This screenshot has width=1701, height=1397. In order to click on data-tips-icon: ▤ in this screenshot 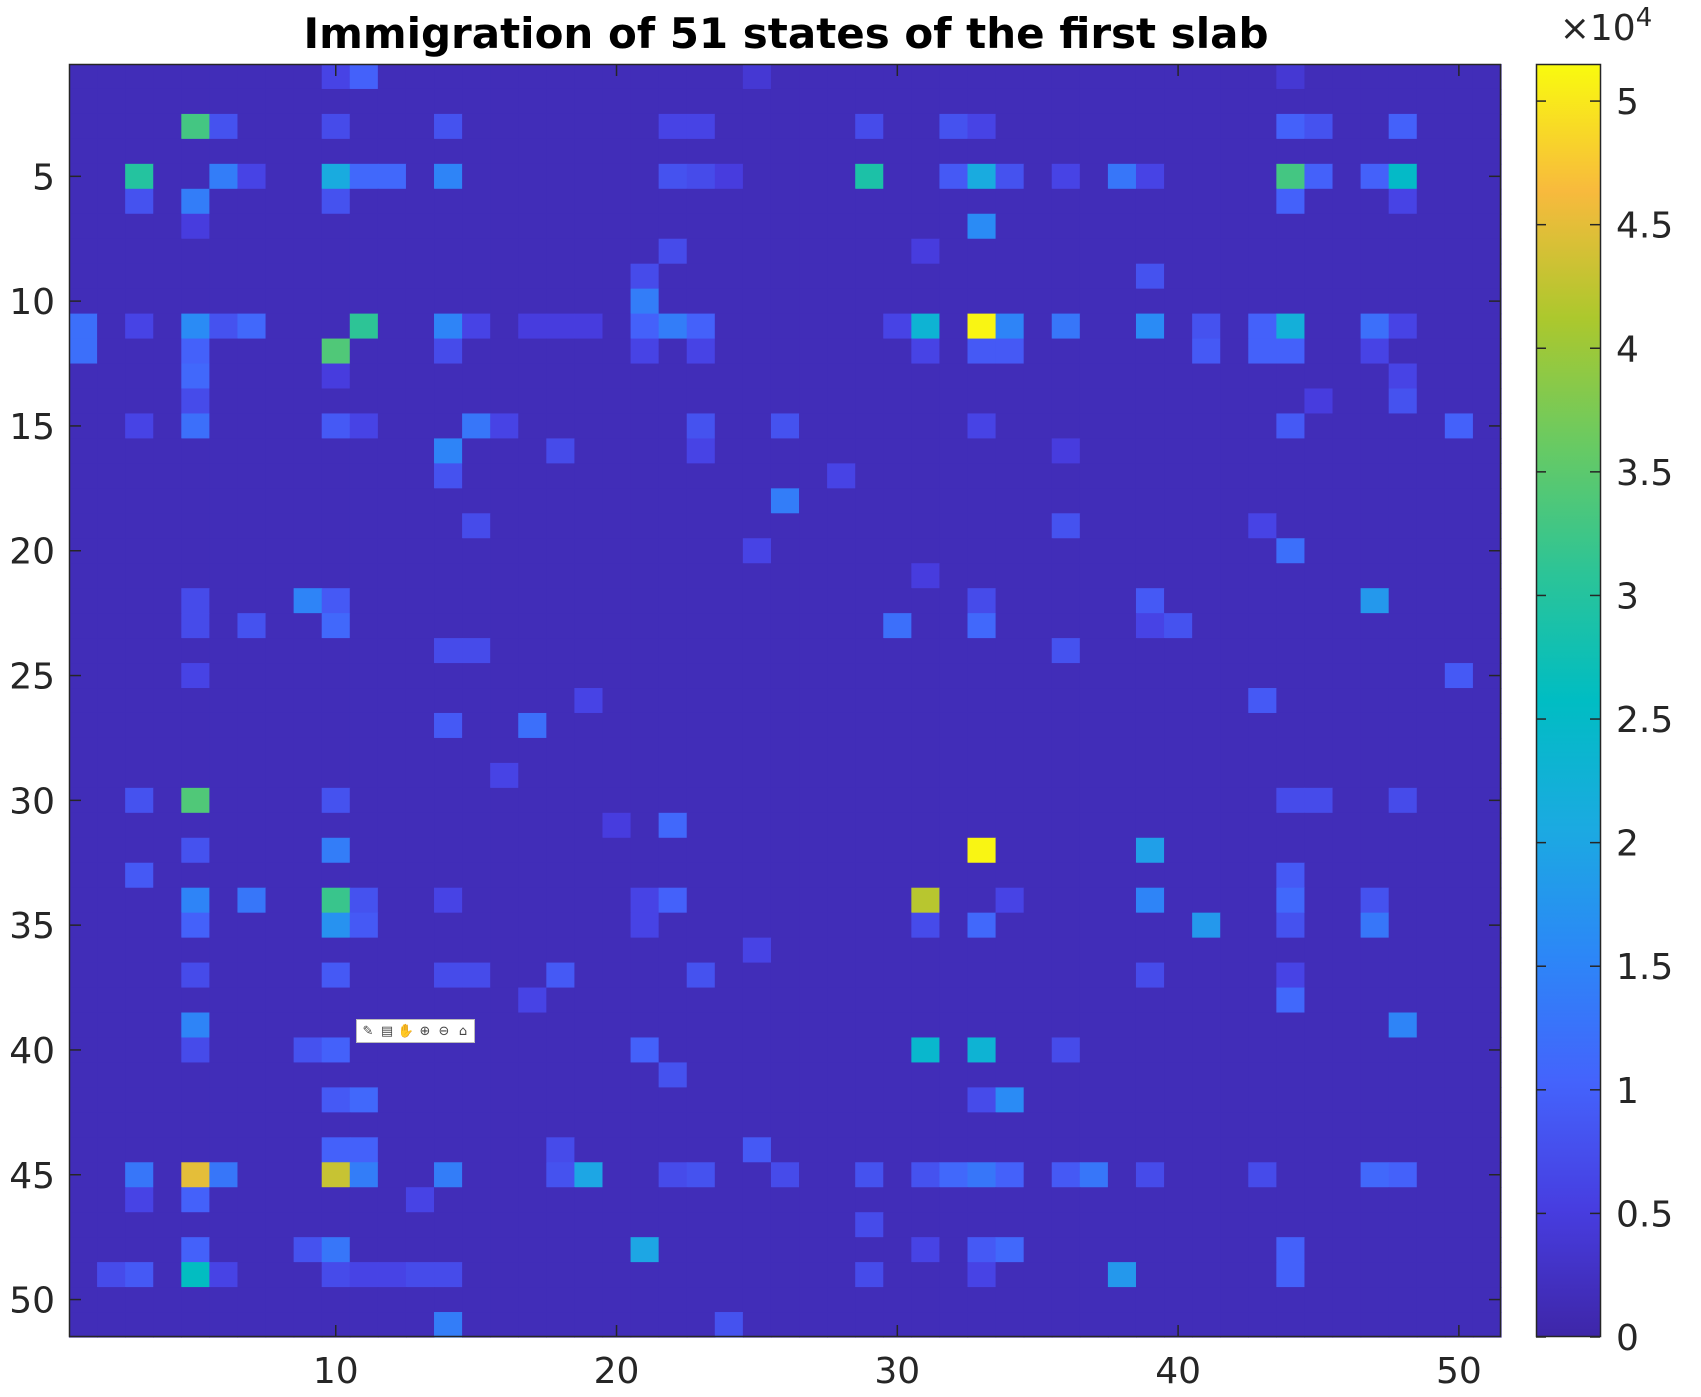, I will do `click(387, 1031)`.